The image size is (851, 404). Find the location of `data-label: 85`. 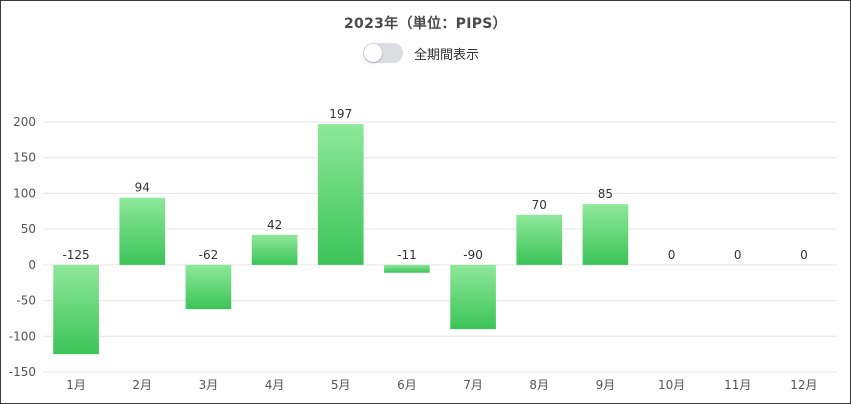

data-label: 85 is located at coordinates (605, 194).